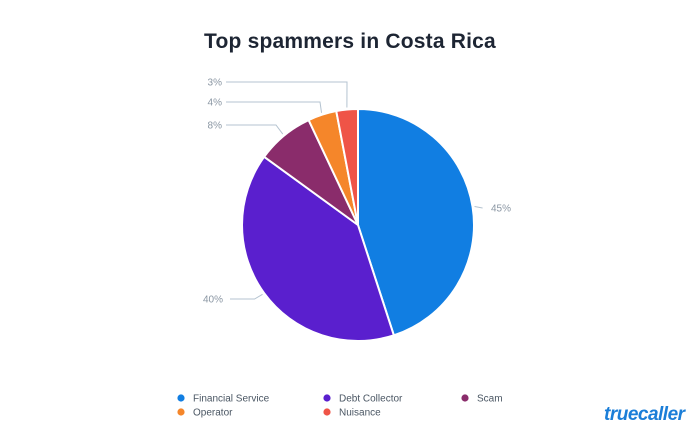 This screenshot has height=441, width=700. I want to click on legend-marker-debt-collector, so click(327, 398).